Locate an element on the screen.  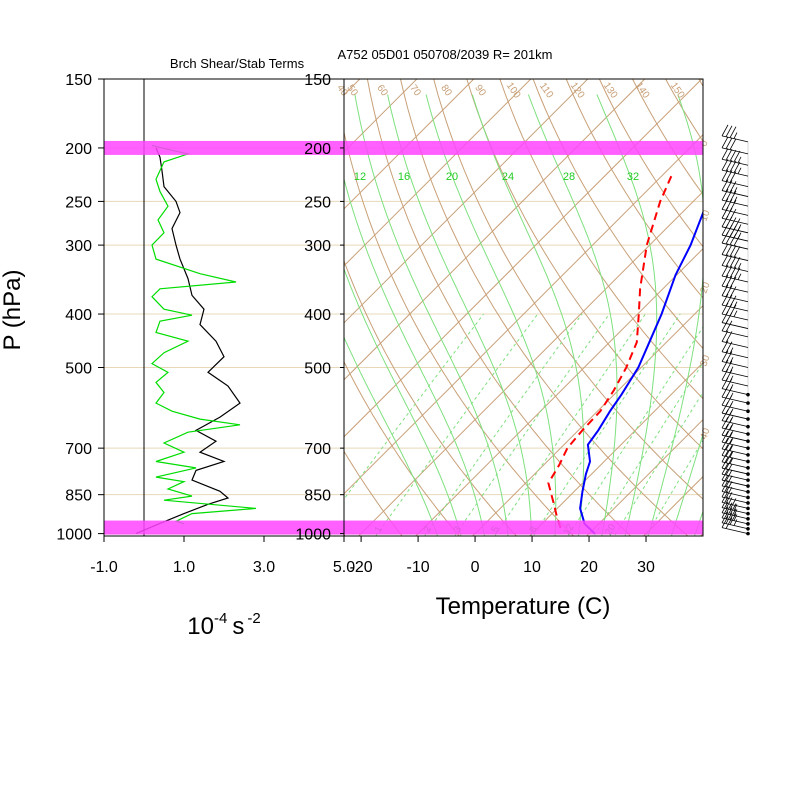
shear-term-line is located at coordinates (188, 341).